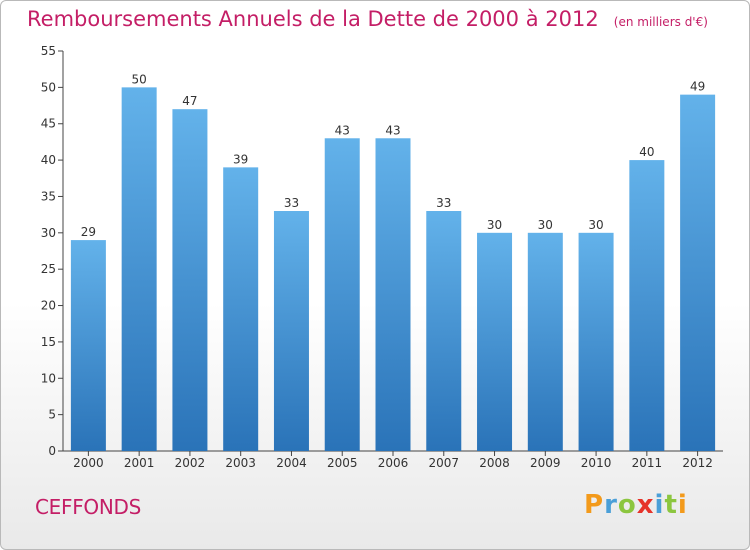 The height and width of the screenshot is (550, 750). Describe the element at coordinates (443, 463) in the screenshot. I see `x-tick-label: 2007` at that location.